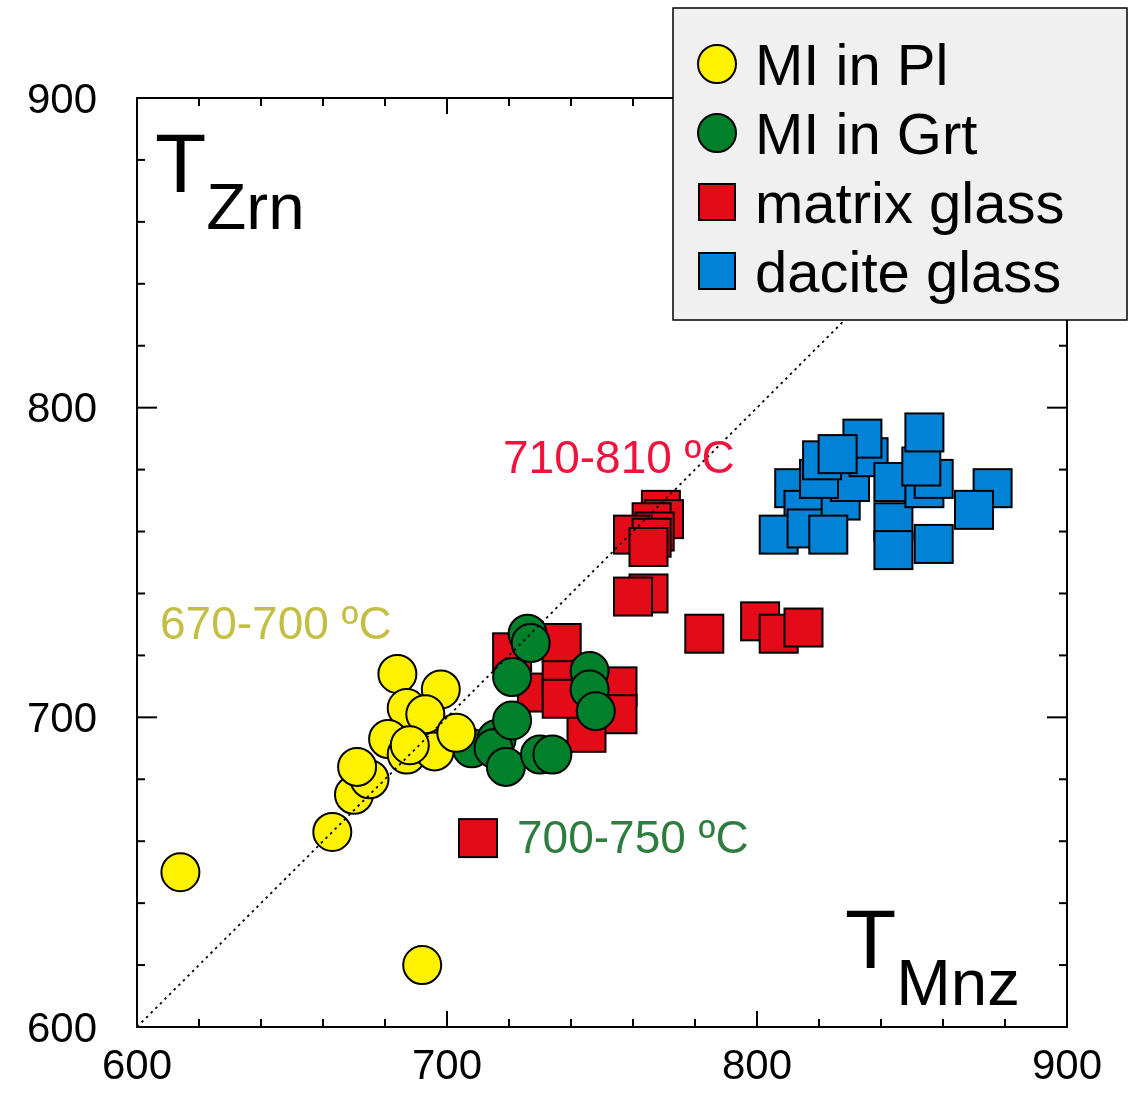 The width and height of the screenshot is (1128, 1093). I want to click on y-tick-label: 600, so click(62, 1027).